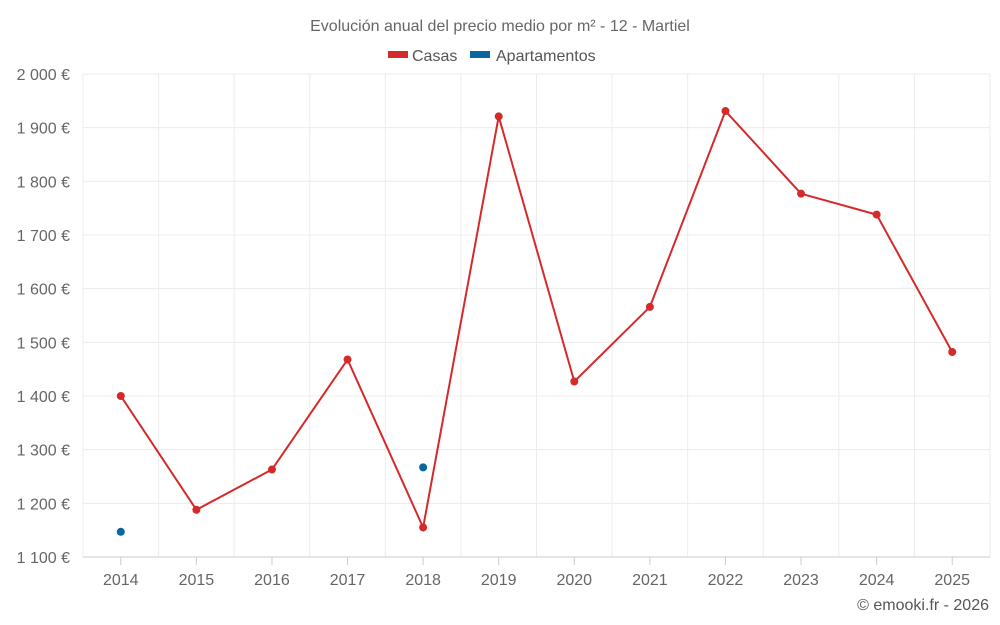  Describe the element at coordinates (546, 56) in the screenshot. I see `legend-label-apartamentos: Apartamentos` at that location.